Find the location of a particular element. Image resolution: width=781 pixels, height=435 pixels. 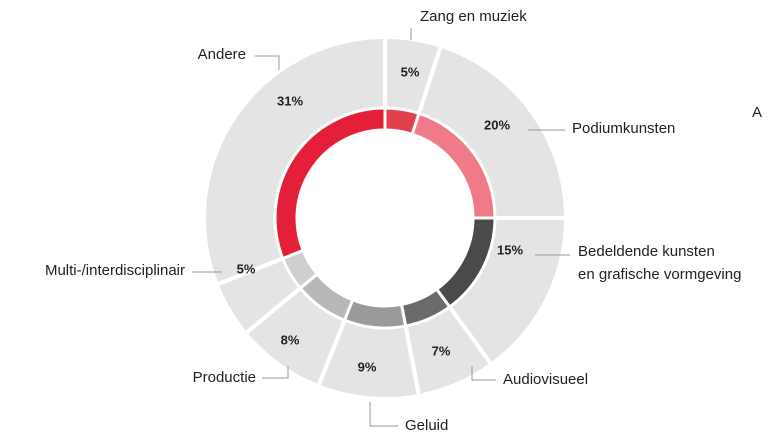

category-label: Multi-/interdisciplinair is located at coordinates (115, 270).